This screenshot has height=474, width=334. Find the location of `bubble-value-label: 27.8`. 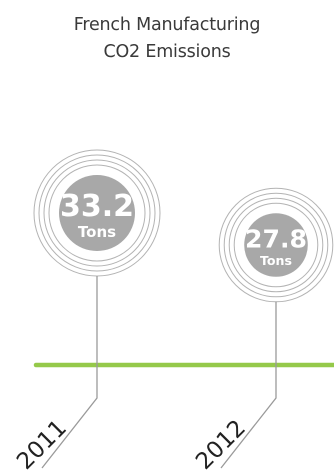

bubble-value-label: 27.8 is located at coordinates (276, 239).